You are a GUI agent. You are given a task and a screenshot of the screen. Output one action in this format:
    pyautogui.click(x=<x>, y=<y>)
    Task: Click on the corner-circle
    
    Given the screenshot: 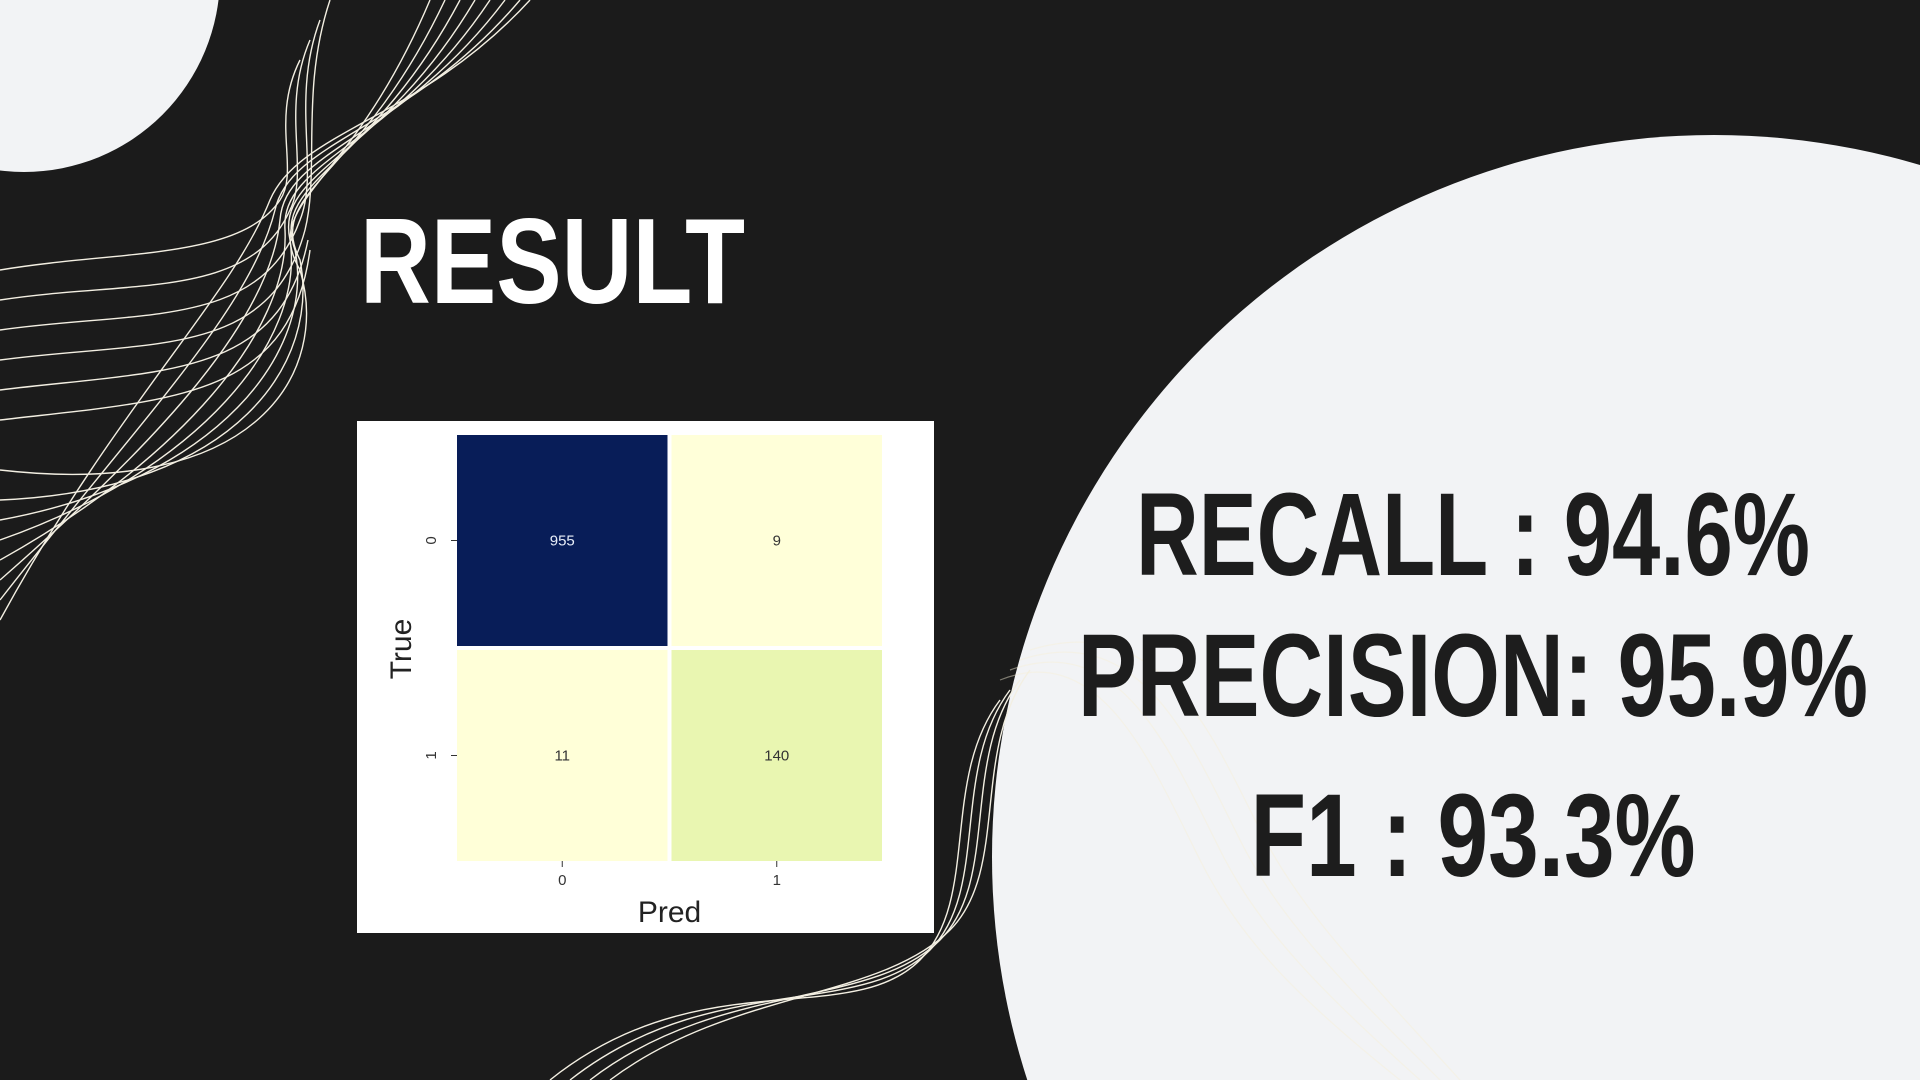 What is the action you would take?
    pyautogui.click(x=109, y=86)
    